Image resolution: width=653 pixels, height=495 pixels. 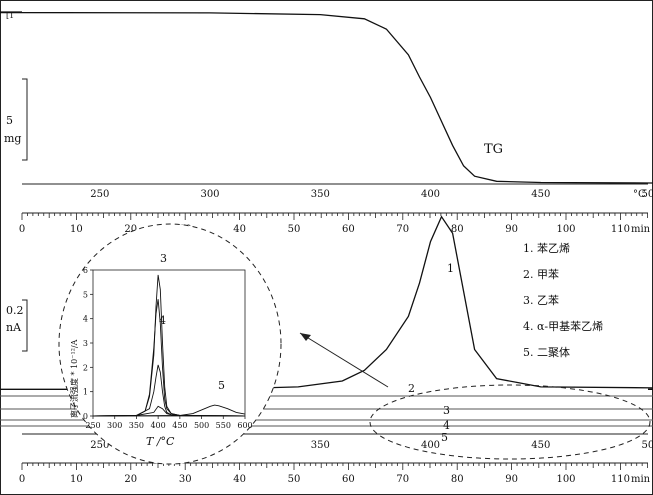 What do you see at coordinates (74, 378) in the screenshot?
I see `inset-ylabel: 离子流强度 * 10⁻¹²/A` at bounding box center [74, 378].